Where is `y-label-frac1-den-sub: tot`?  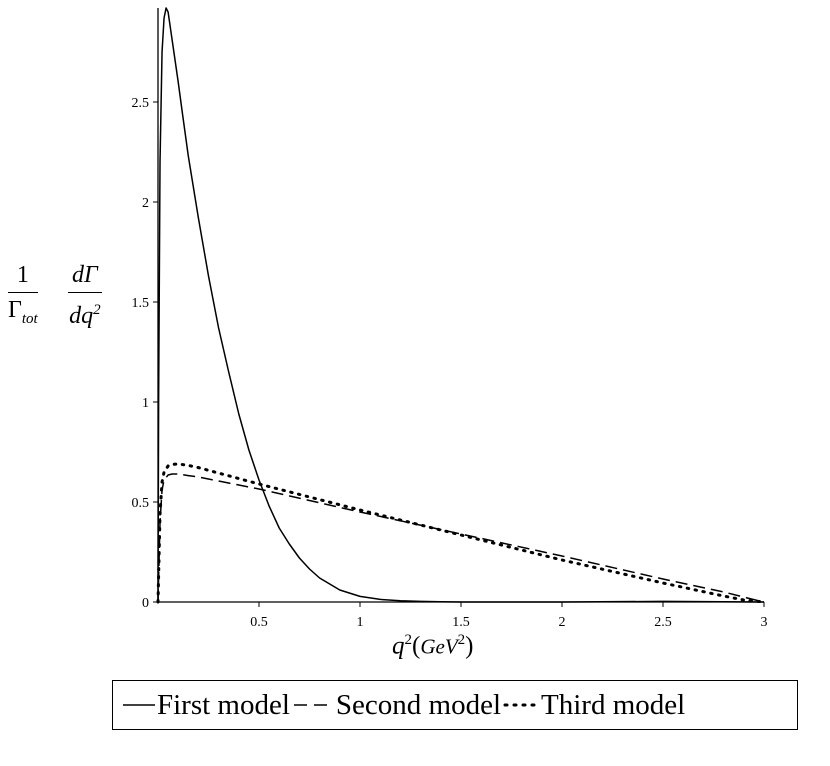
y-label-frac1-den-sub: tot is located at coordinates (29, 318).